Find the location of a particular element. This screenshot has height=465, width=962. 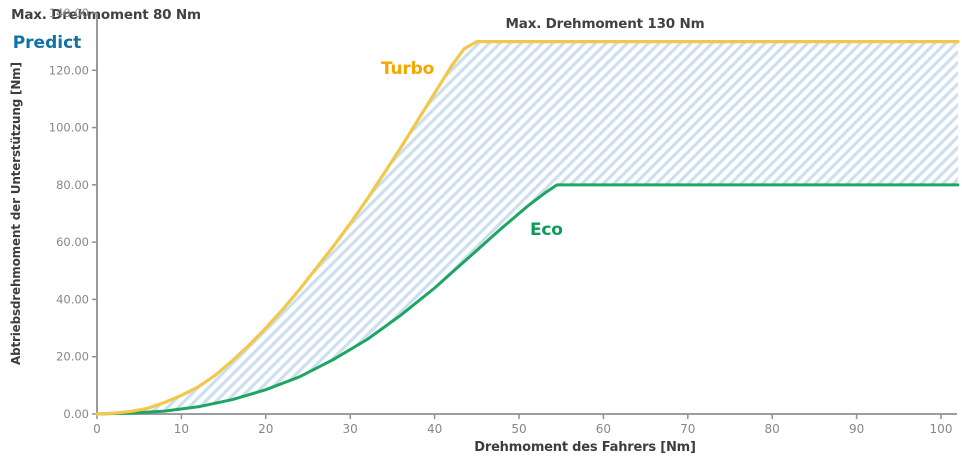

predict-band-label-text: Predict is located at coordinates (47, 43).